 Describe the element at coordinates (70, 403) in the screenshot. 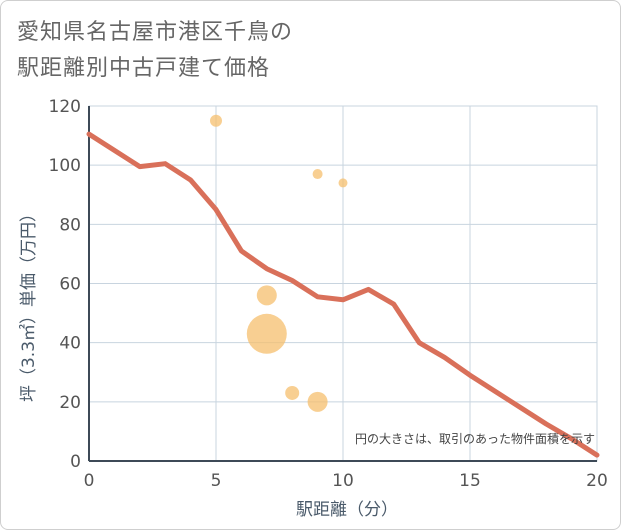

I see `y-tick-label: 20` at that location.